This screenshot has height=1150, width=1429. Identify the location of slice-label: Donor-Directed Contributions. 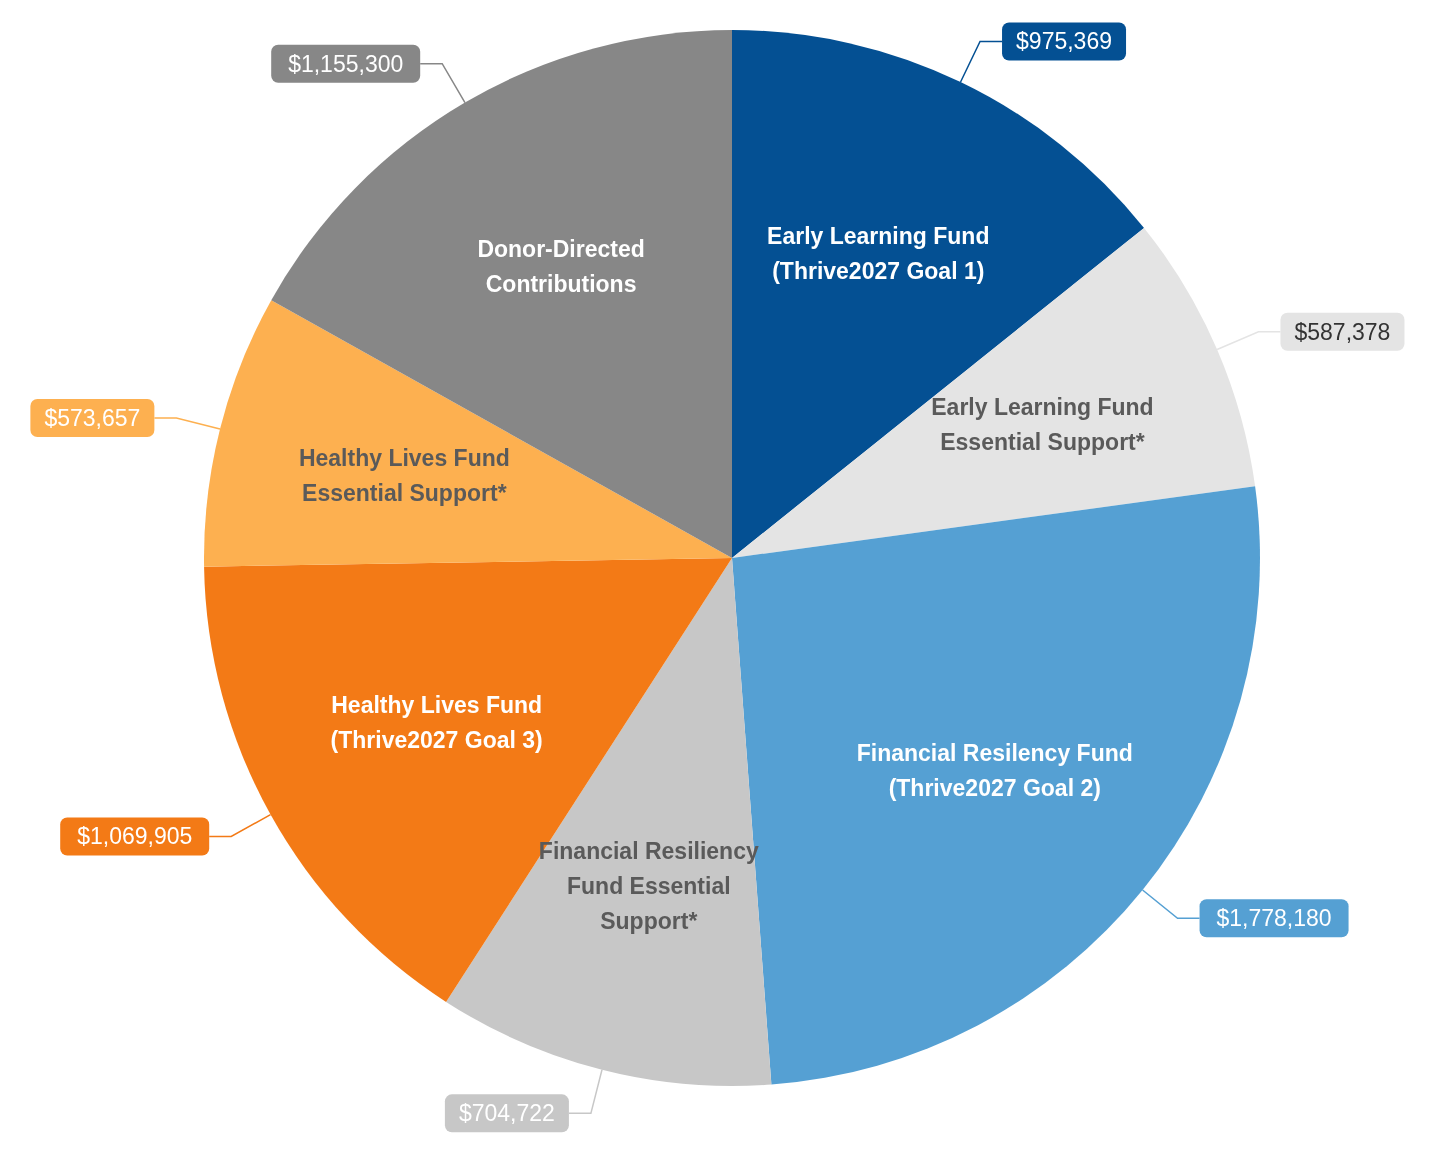
(561, 266).